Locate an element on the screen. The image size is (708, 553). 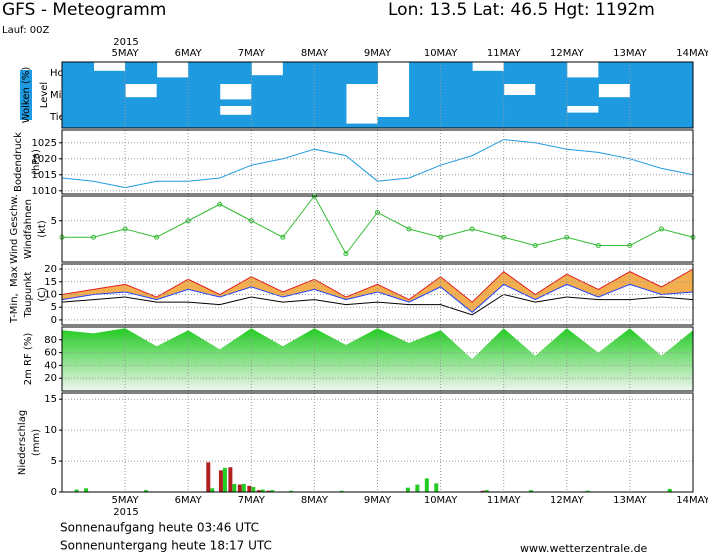
date-label-top: 14MAY is located at coordinates (692, 53).